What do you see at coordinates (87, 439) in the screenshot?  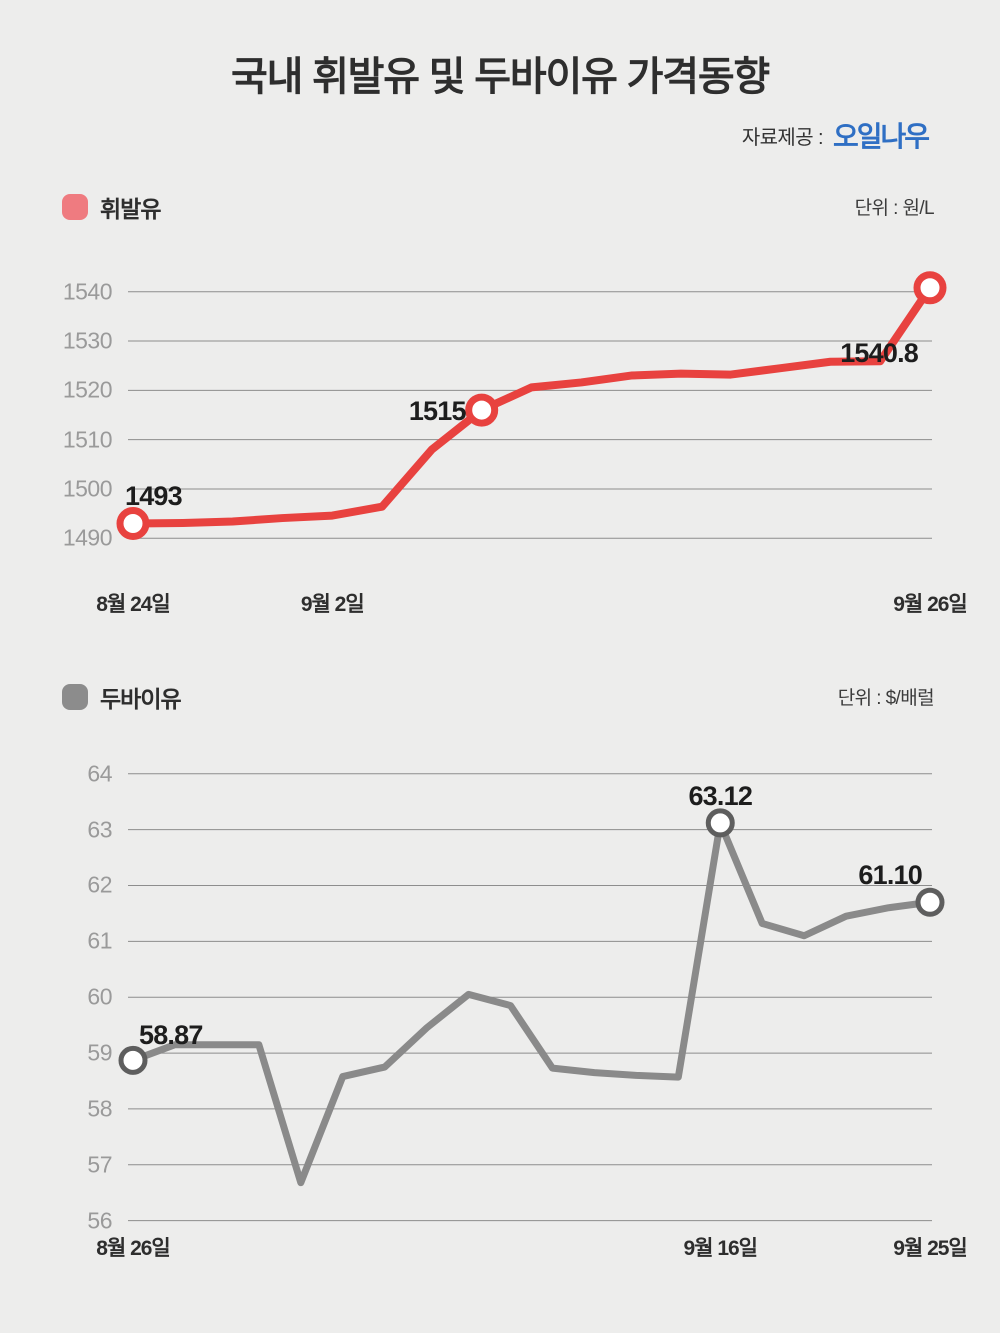 I see `y-axis-tick-label: 1510` at bounding box center [87, 439].